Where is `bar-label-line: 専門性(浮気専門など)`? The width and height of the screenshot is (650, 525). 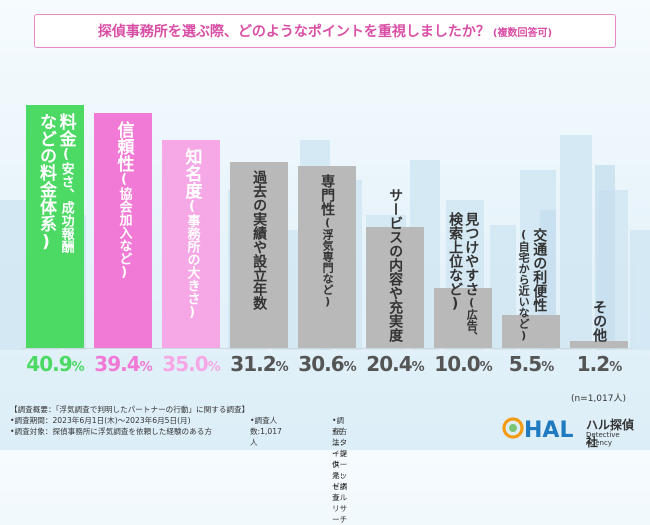 bar-label-line: 専門性(浮気専門など) is located at coordinates (327, 240).